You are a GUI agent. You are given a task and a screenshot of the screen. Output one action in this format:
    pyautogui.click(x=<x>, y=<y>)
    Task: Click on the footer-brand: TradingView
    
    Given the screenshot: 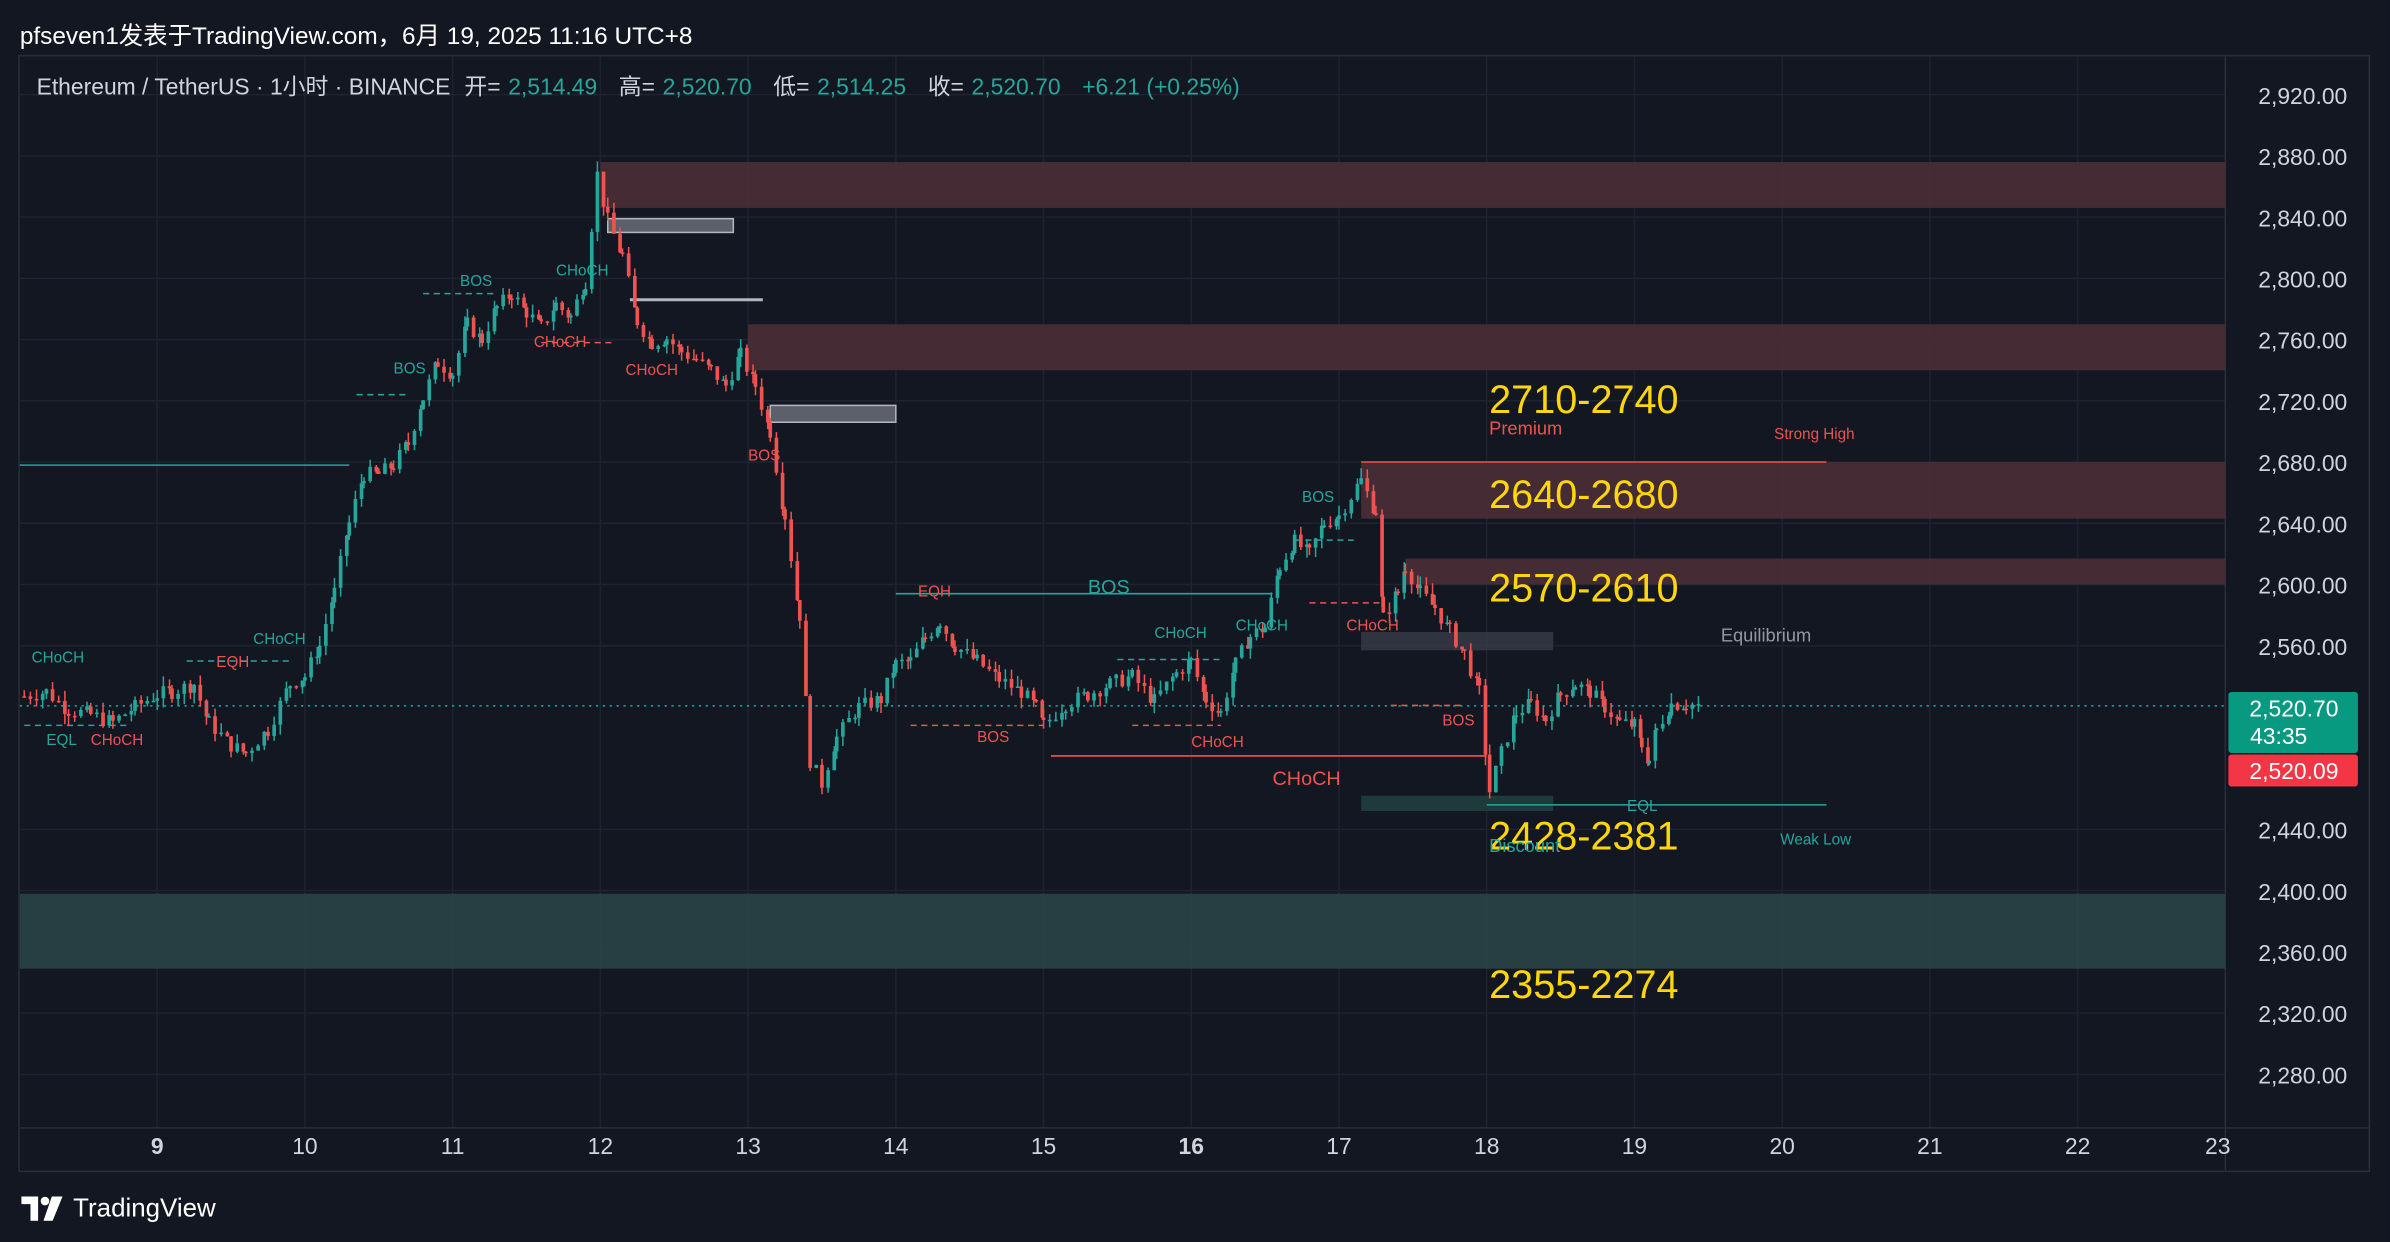 What is the action you would take?
    pyautogui.click(x=118, y=1208)
    